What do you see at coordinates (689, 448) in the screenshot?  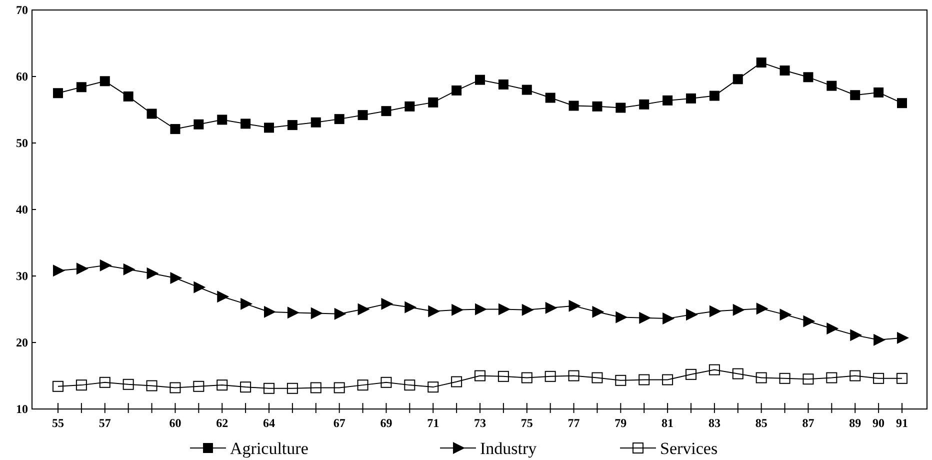 I see `legend-label: Services` at bounding box center [689, 448].